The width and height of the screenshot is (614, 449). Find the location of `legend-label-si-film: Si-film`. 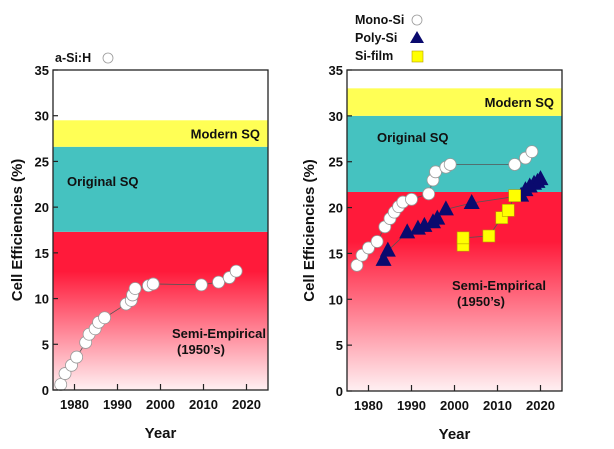

legend-label-si-film: Si-film is located at coordinates (374, 56).